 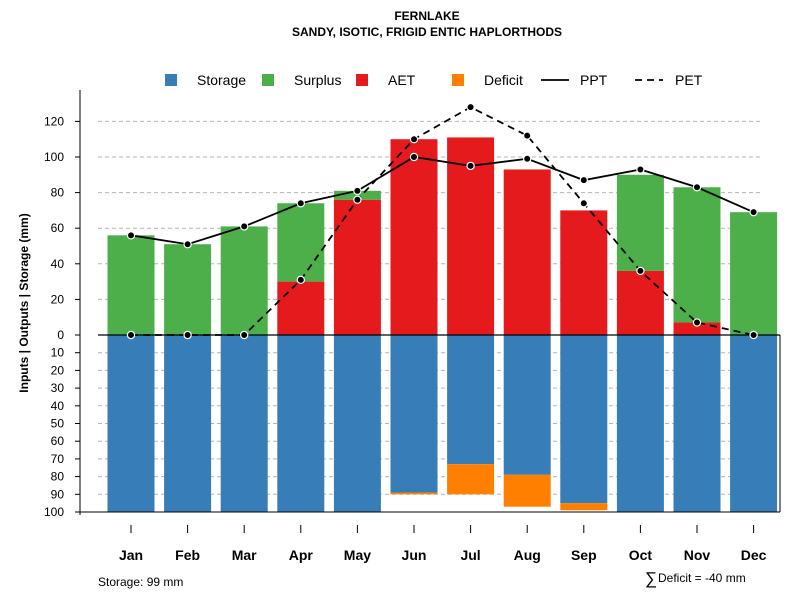 I want to click on storage-footnote: Storage: 99 mm, so click(x=140, y=582).